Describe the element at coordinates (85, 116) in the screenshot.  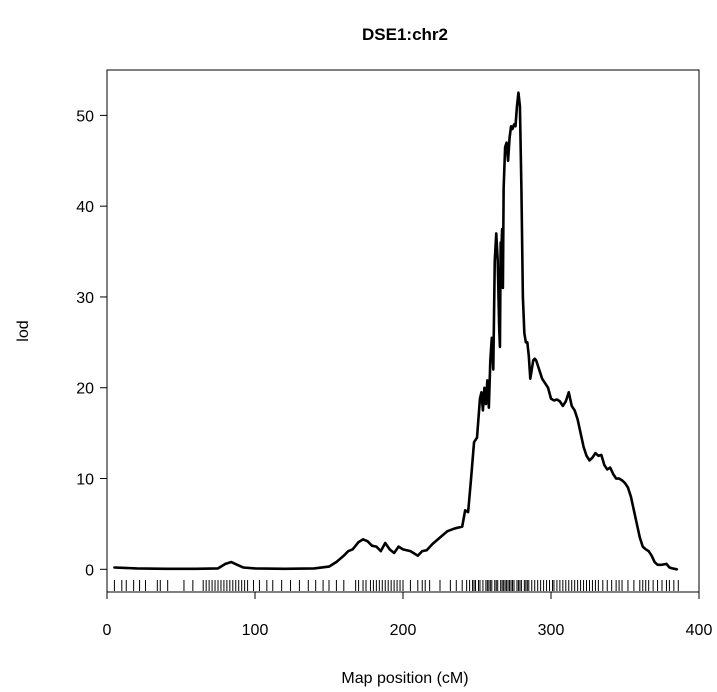
I see `y-tick-label: 50` at that location.